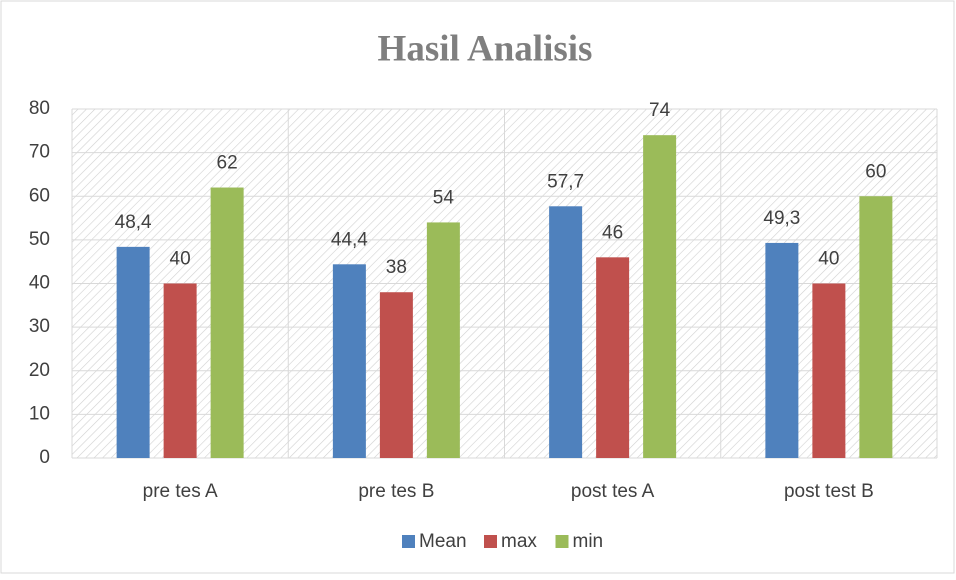 This screenshot has height=580, width=956. Describe the element at coordinates (443, 541) in the screenshot. I see `legend-label: Mean` at that location.